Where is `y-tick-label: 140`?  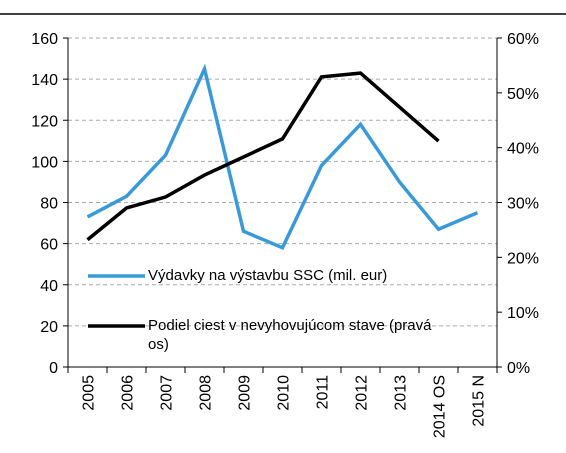 y-tick-label: 140 is located at coordinates (44, 80).